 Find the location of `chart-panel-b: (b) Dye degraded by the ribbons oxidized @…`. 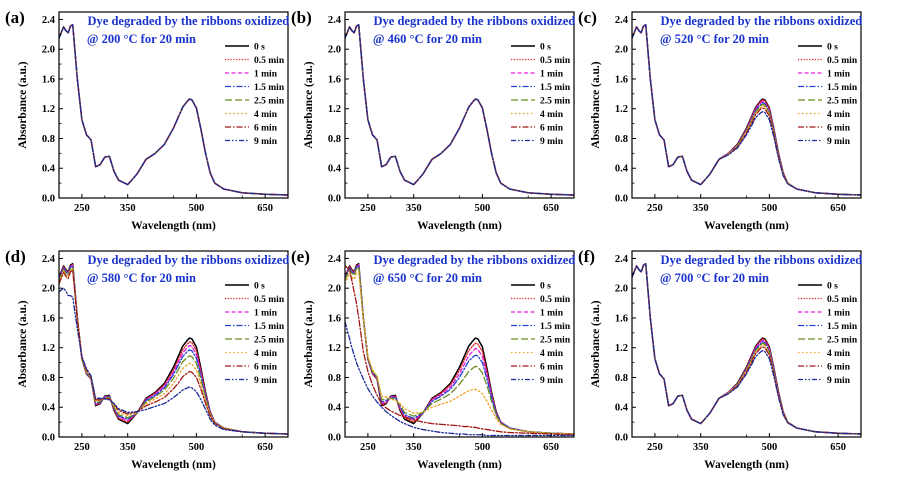

chart-panel-b: (b) Dye degraded by the ribbons oxidized @… is located at coordinates (433, 120).